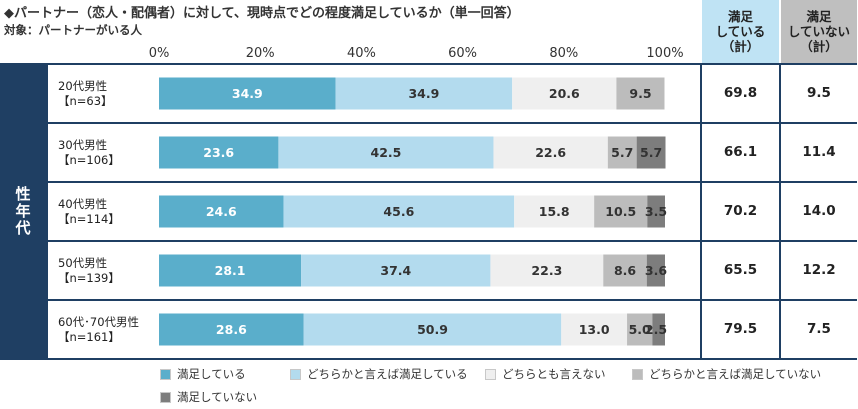 This screenshot has width=858, height=409. Describe the element at coordinates (217, 397) in the screenshot. I see `legend-label: 満足していない` at that location.